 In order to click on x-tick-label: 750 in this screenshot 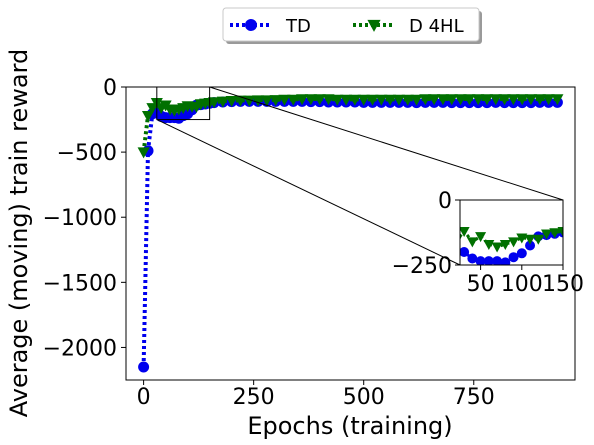, I will do `click(474, 397)`.